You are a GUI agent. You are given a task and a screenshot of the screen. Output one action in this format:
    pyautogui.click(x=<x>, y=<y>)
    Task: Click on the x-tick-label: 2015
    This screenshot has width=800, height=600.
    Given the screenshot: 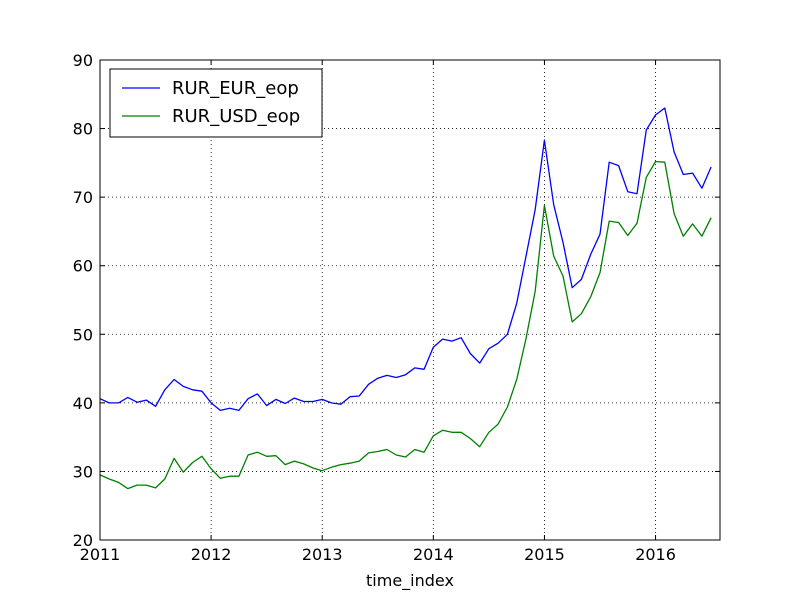 What is the action you would take?
    pyautogui.click(x=544, y=554)
    